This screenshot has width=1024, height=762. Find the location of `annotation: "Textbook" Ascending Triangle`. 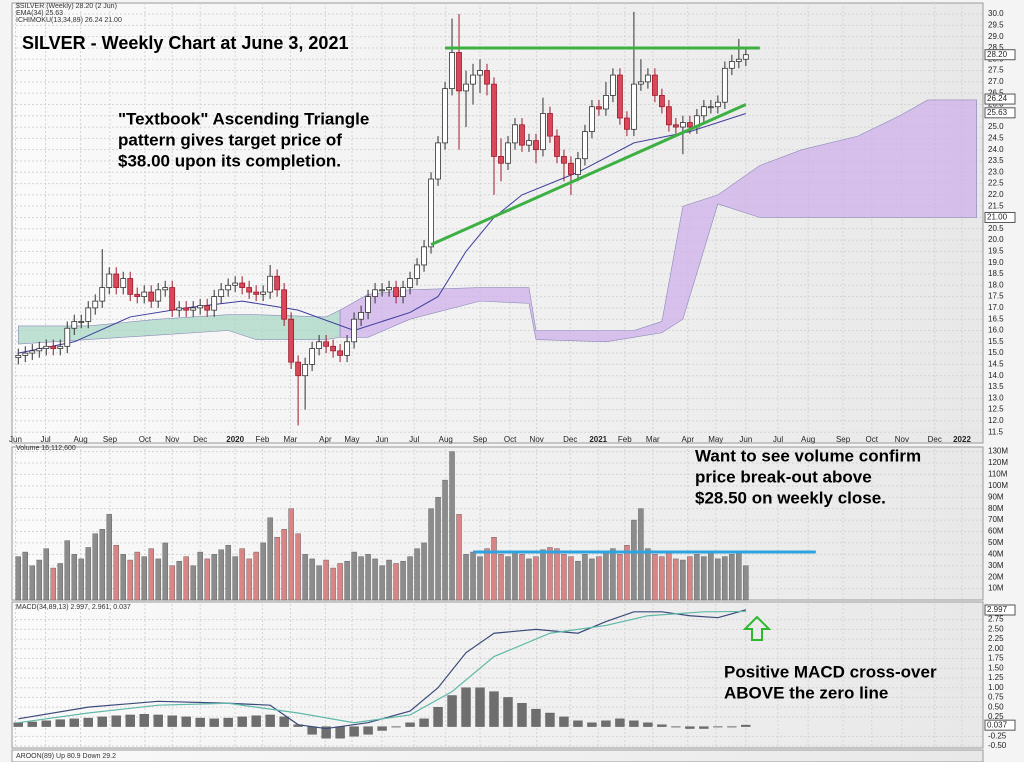

annotation: "Textbook" Ascending Triangle is located at coordinates (243, 118).